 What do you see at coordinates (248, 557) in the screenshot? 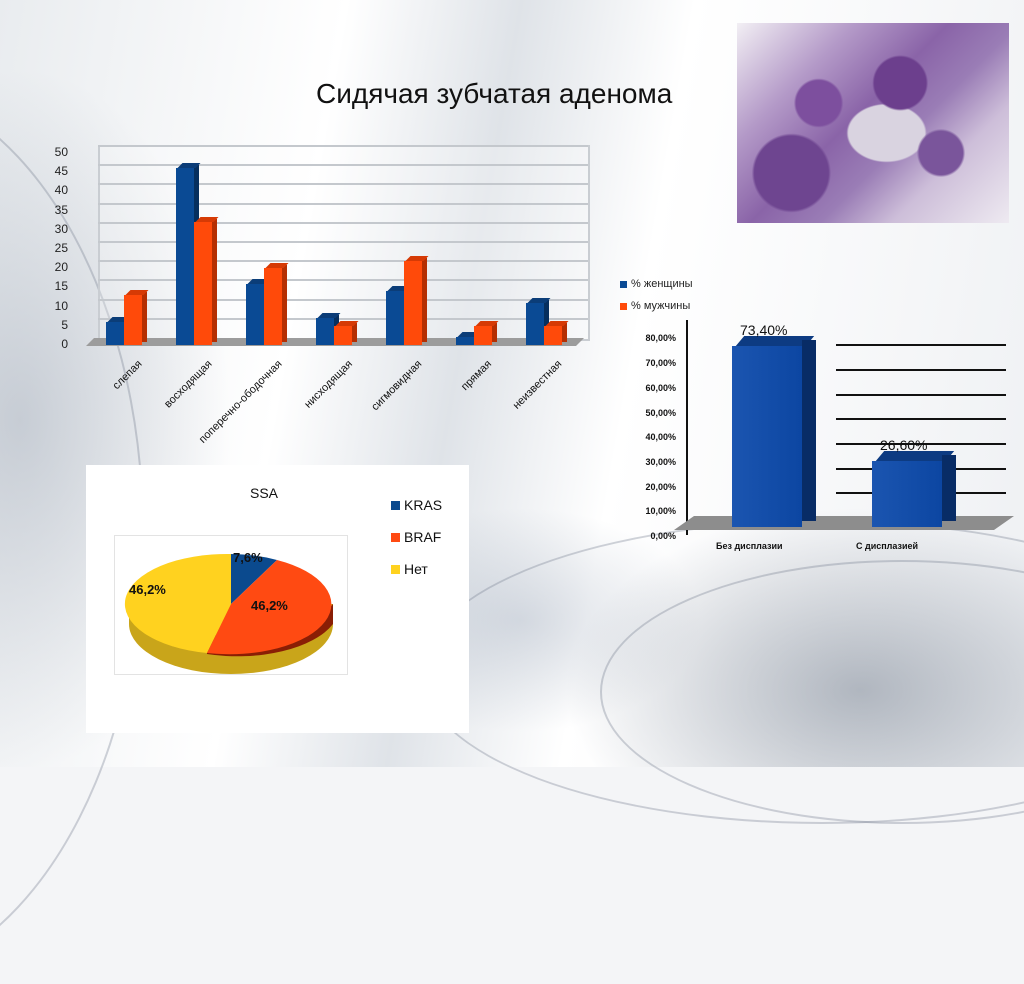
I see `pie-label-kras: 7,6%` at bounding box center [248, 557].